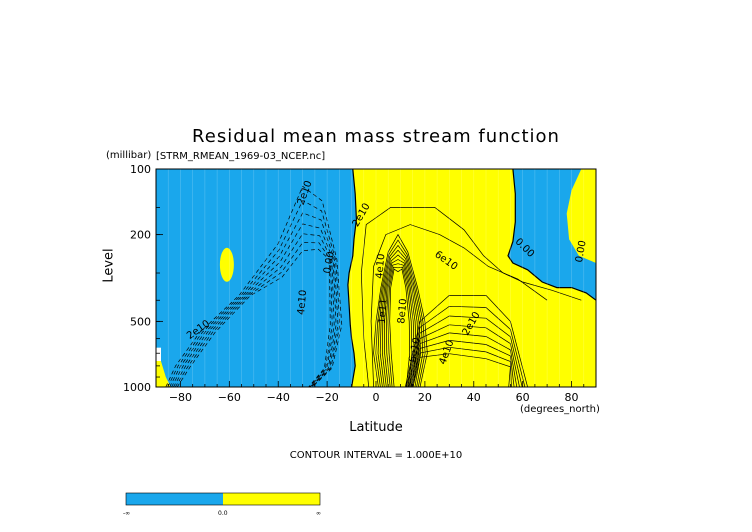 The height and width of the screenshot is (532, 752). Describe the element at coordinates (229, 397) in the screenshot. I see `x-tick-label: −60` at that location.